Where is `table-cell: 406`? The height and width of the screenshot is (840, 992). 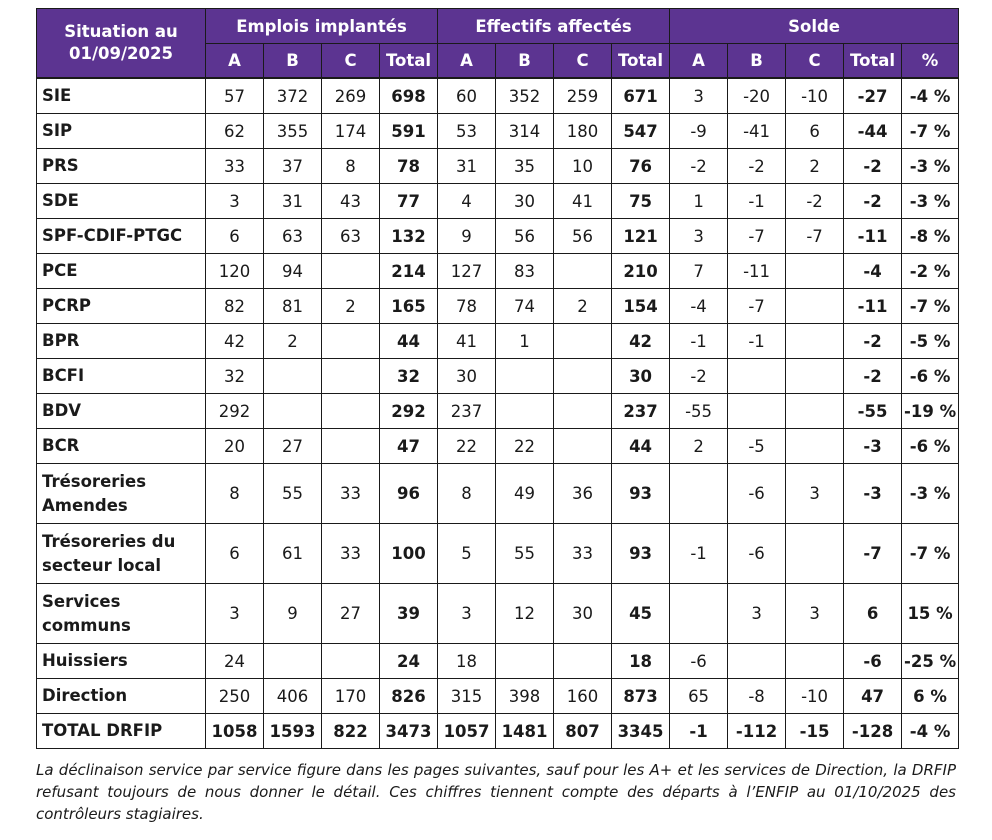
table-cell: 406 is located at coordinates (292, 696).